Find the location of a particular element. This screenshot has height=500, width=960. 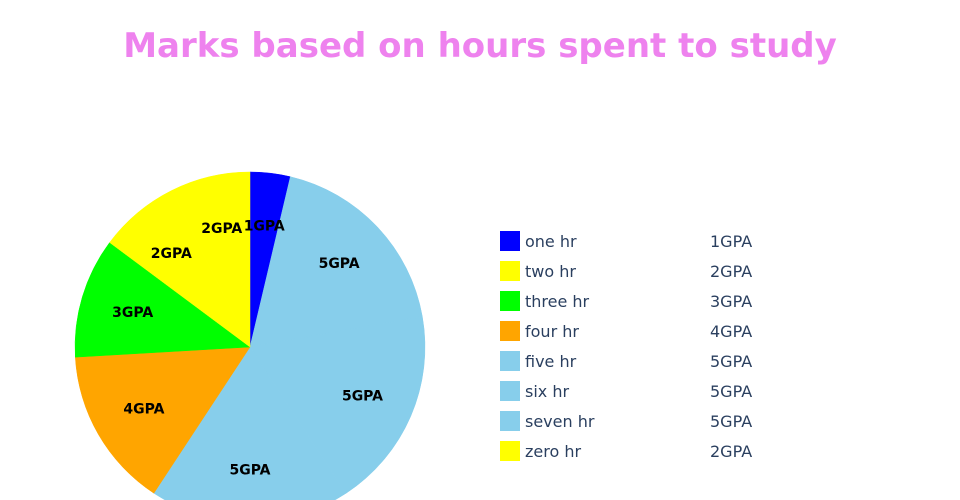

legend-item-seven-hr: seven hr 5GPA is located at coordinates (626, 421).